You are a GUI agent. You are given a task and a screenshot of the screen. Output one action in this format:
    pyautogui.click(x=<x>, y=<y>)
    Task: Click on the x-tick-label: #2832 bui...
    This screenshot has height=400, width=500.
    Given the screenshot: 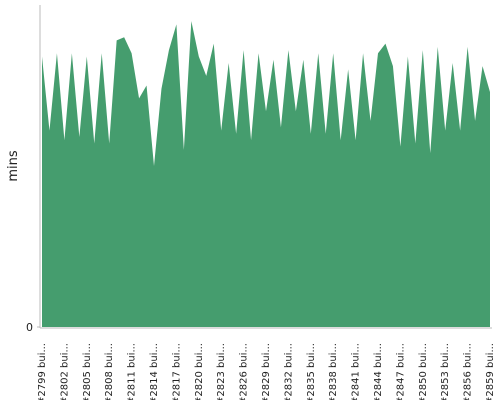 What is the action you would take?
    pyautogui.click(x=288, y=371)
    